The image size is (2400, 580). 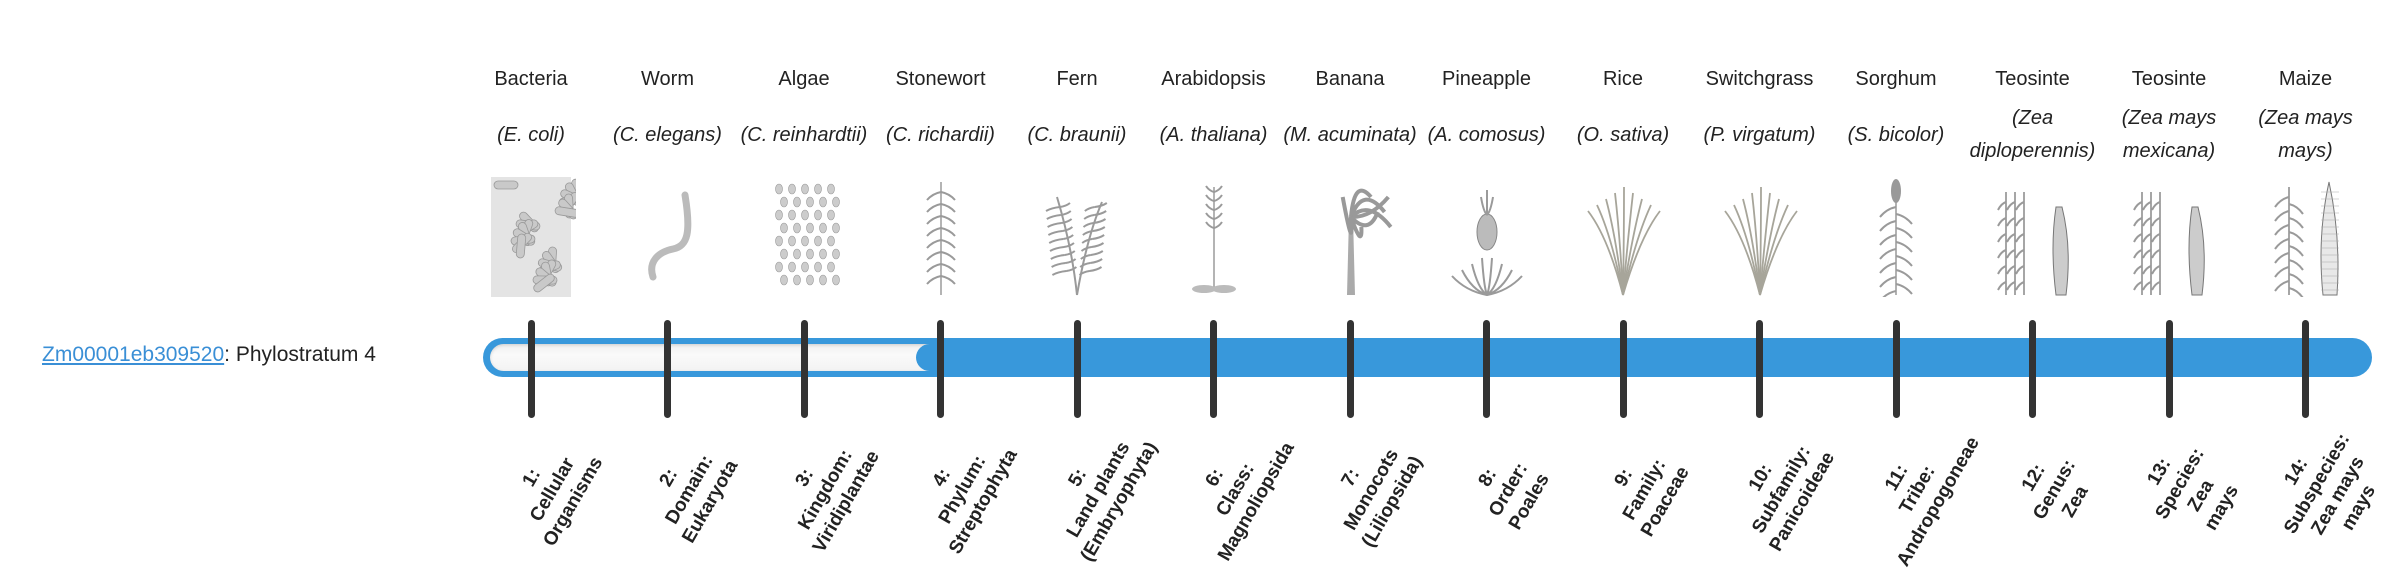 What do you see at coordinates (2324, 490) in the screenshot?
I see `stratum-label: 14: Subspecies: Zea mays mays` at bounding box center [2324, 490].